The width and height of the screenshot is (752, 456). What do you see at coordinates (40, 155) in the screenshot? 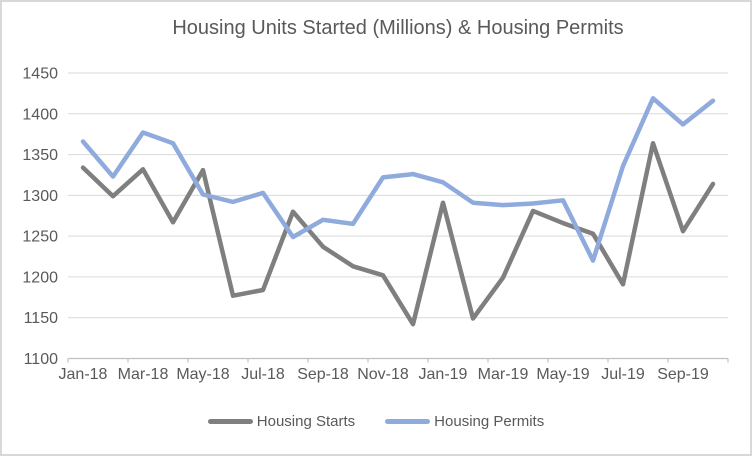
I see `y-axis-label-1350: 1350` at bounding box center [40, 155].